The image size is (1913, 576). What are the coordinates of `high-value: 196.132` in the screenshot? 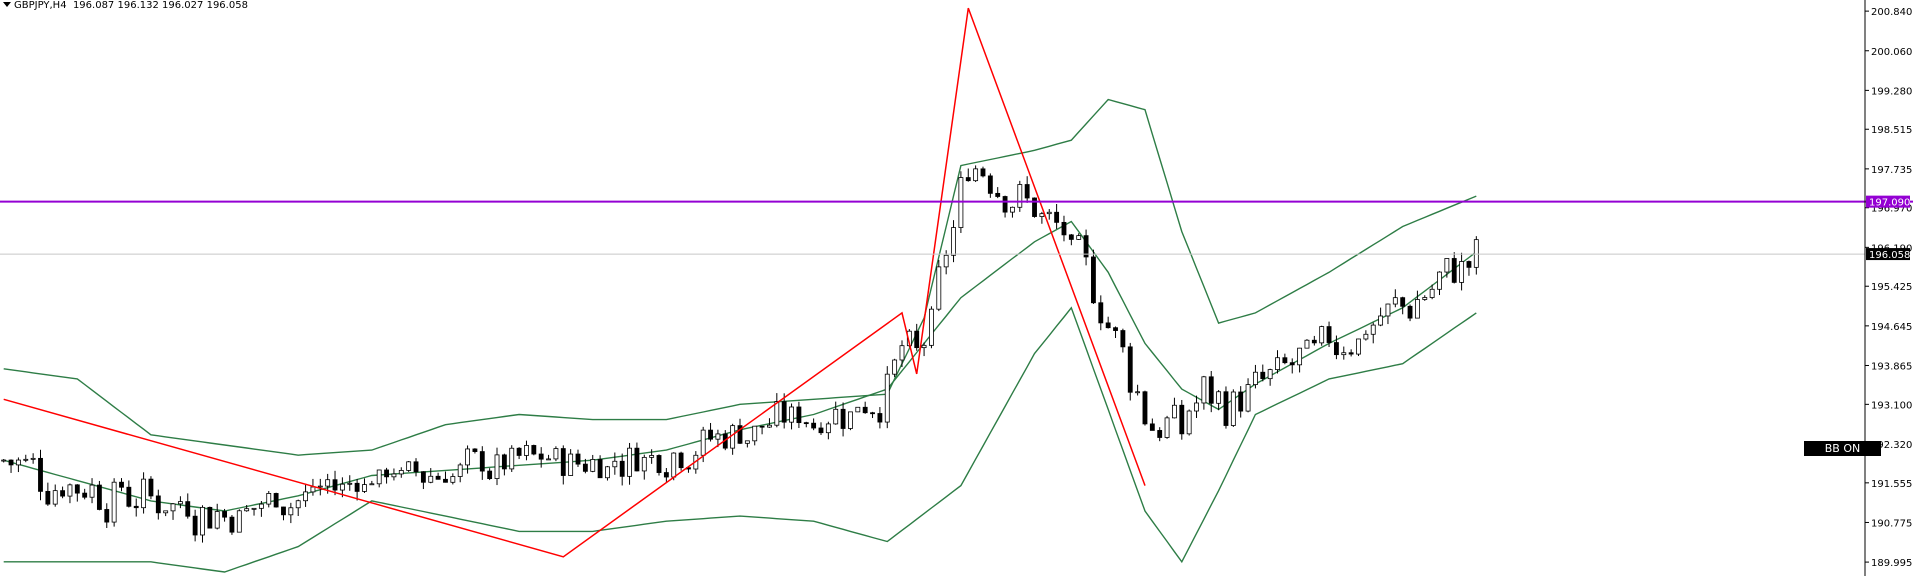 It's located at (138, 5).